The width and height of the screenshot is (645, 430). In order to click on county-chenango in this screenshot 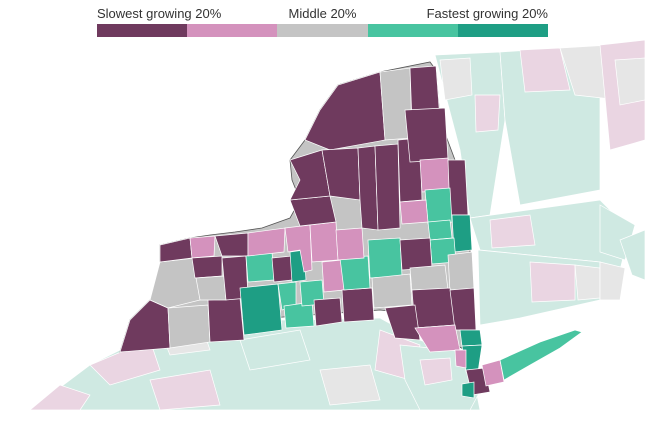, I will do `click(355, 273)`.